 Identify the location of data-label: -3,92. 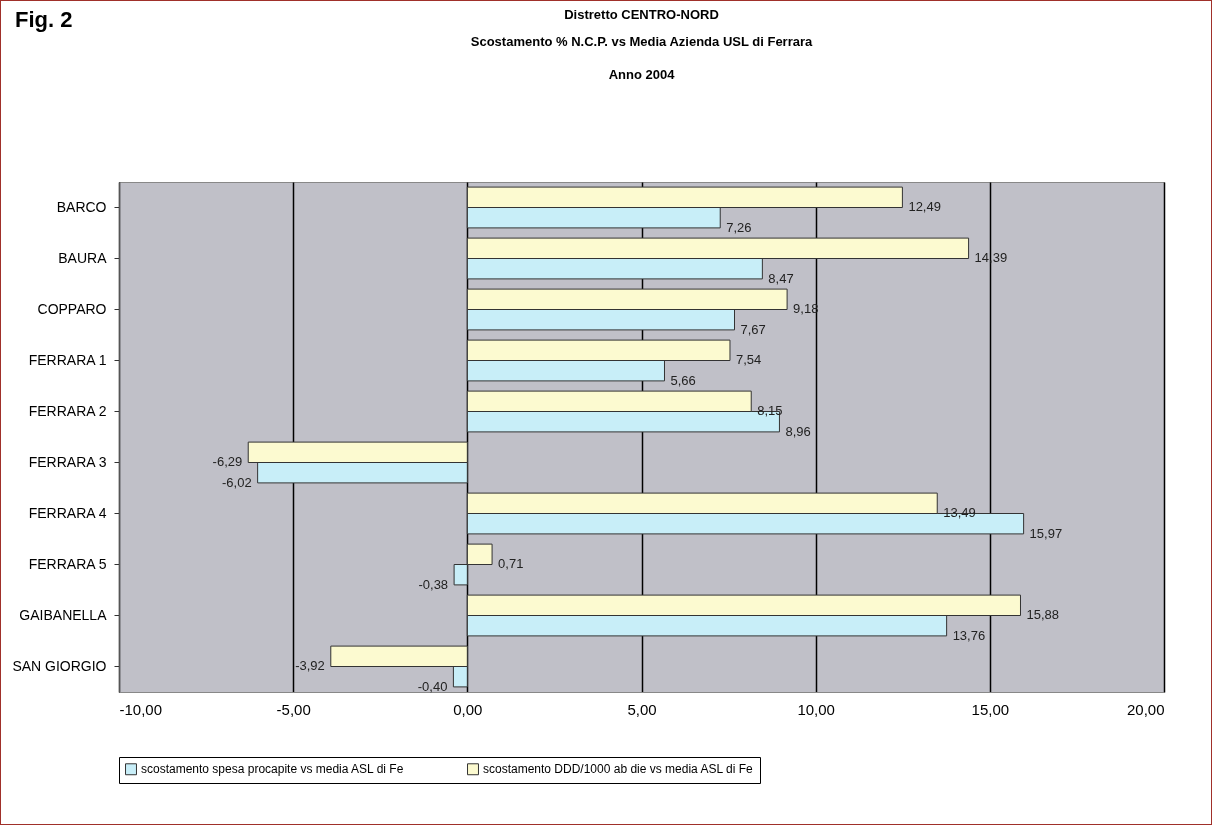
(310, 666).